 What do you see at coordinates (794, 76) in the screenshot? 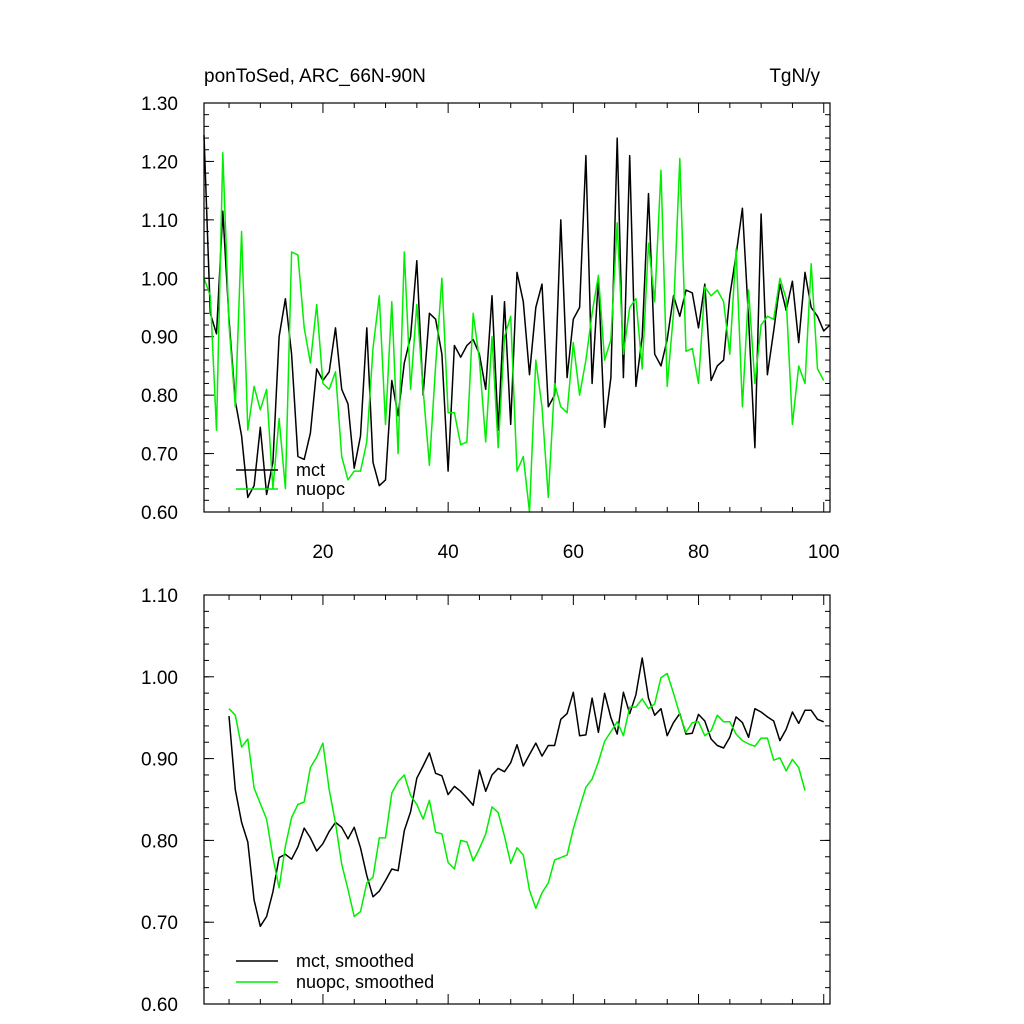
I see `units-label: TgN/y` at bounding box center [794, 76].